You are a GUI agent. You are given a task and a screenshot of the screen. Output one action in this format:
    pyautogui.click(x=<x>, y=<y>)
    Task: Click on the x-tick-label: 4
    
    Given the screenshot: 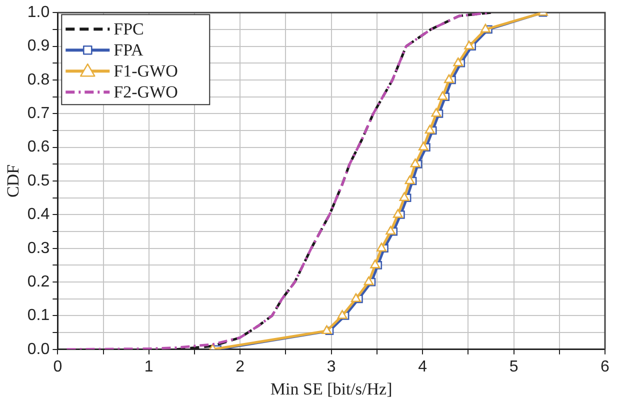 What is the action you would take?
    pyautogui.click(x=423, y=367)
    